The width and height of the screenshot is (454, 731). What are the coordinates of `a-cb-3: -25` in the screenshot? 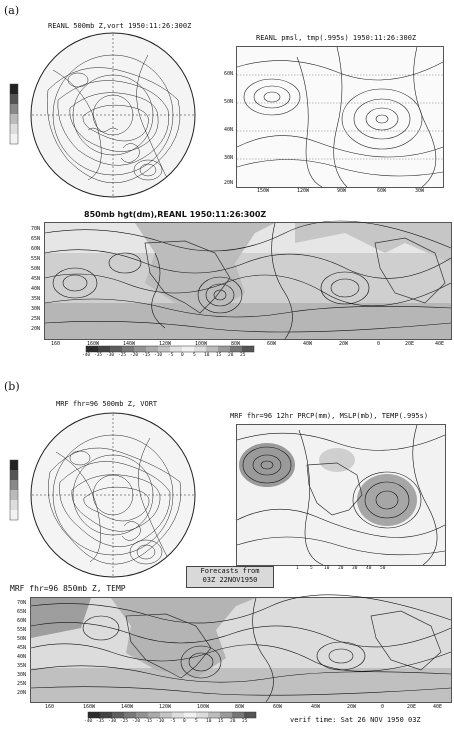 It's located at (122, 355).